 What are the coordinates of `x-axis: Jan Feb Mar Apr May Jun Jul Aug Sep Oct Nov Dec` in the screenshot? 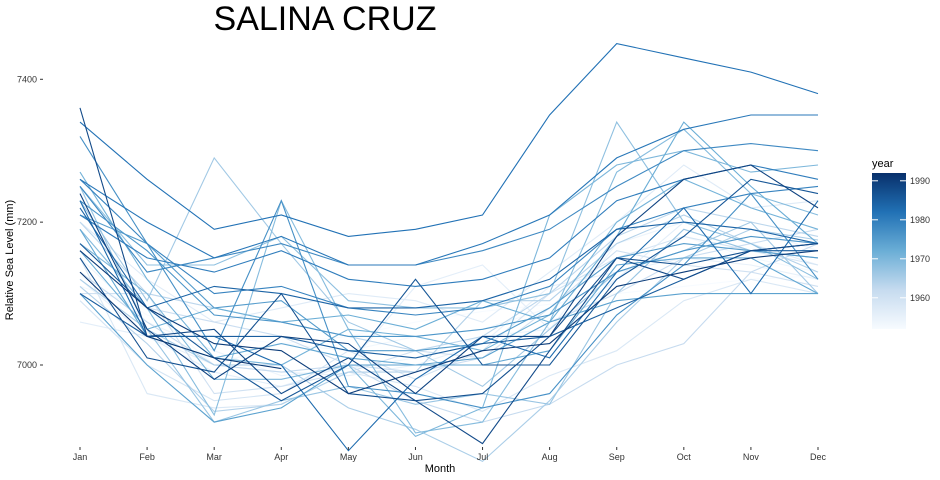 It's located at (450, 454).